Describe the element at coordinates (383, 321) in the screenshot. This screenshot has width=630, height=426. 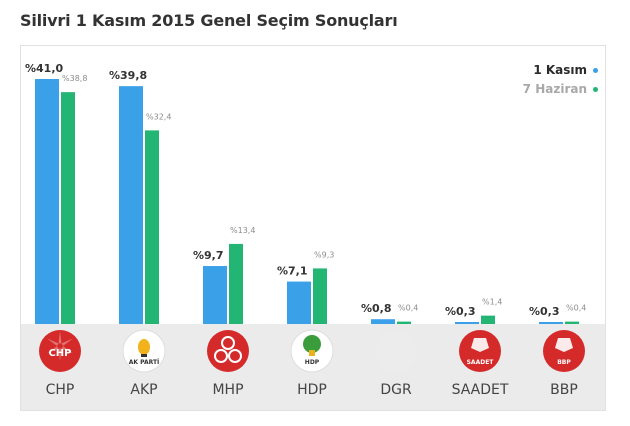
I see `bar-dgr-1-kasim` at that location.